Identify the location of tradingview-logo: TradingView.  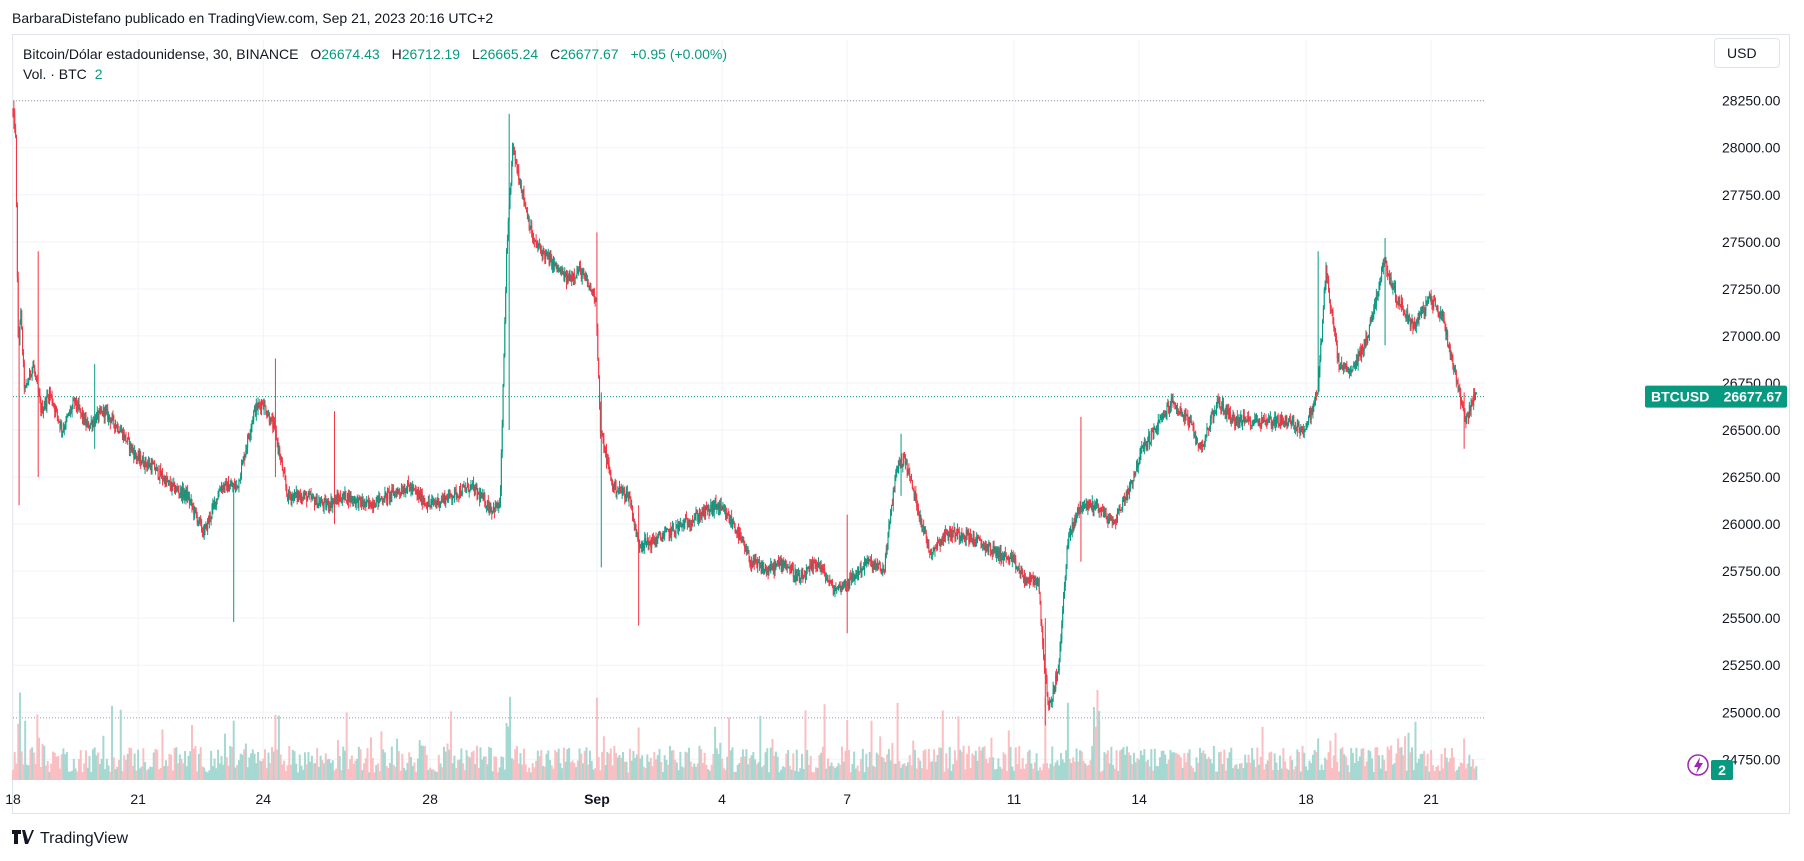
(70, 839).